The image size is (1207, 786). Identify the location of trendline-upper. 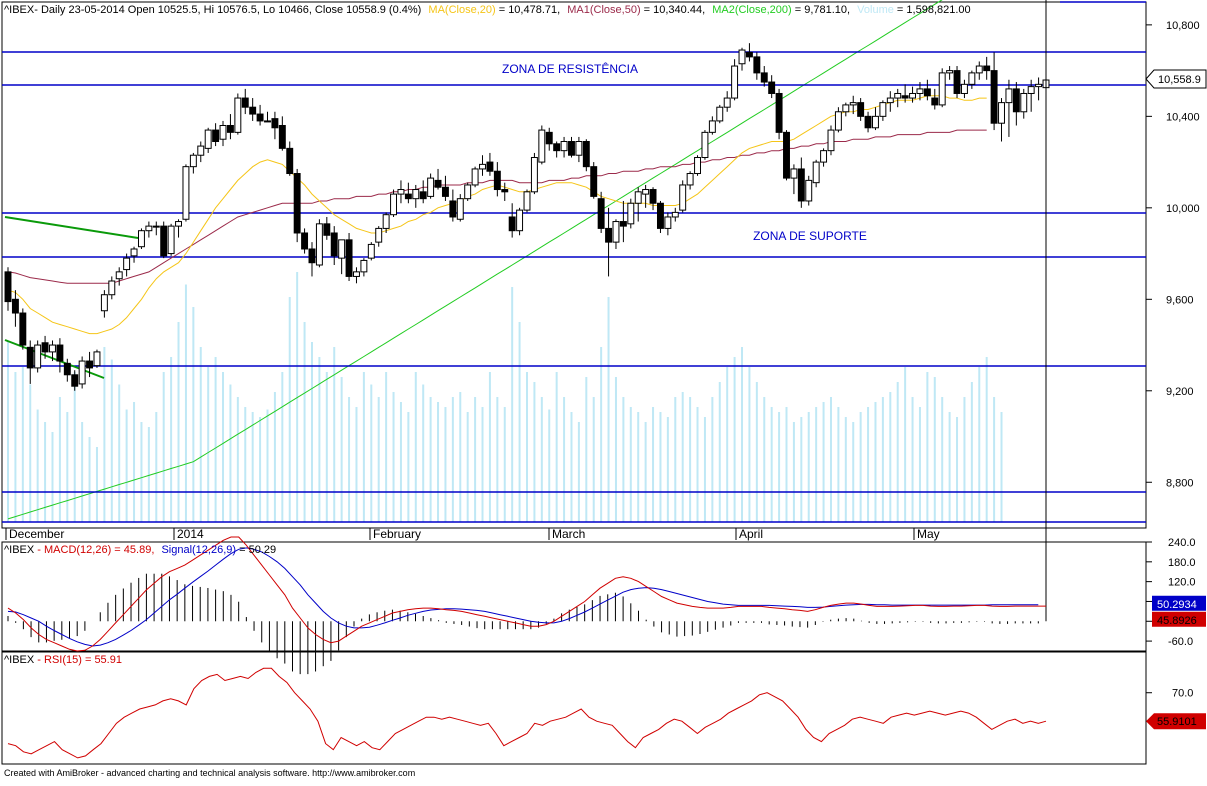
(71, 227).